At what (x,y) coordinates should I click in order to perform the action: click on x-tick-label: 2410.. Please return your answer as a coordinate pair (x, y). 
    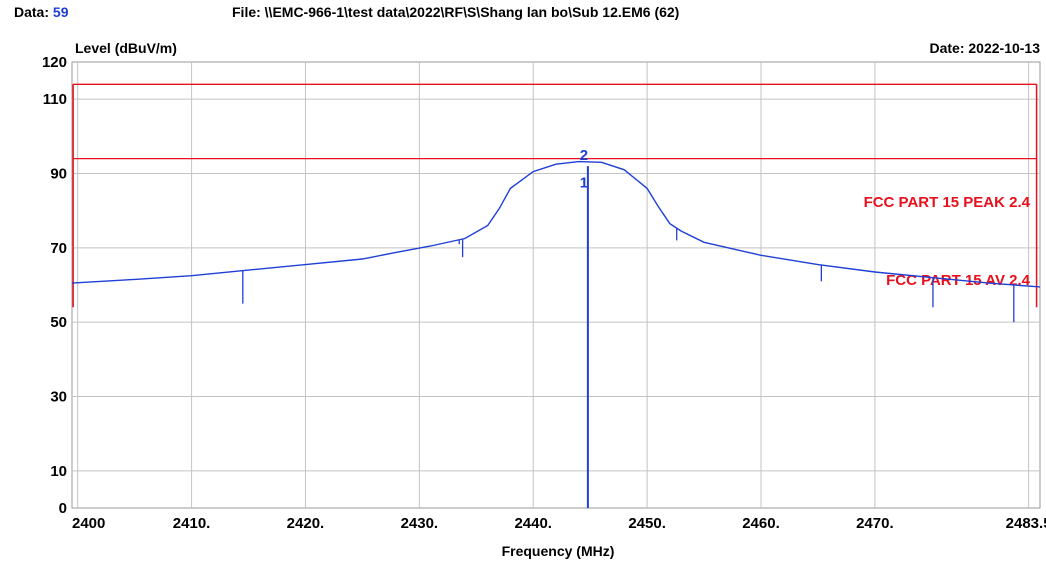
    Looking at the image, I should click on (192, 523).